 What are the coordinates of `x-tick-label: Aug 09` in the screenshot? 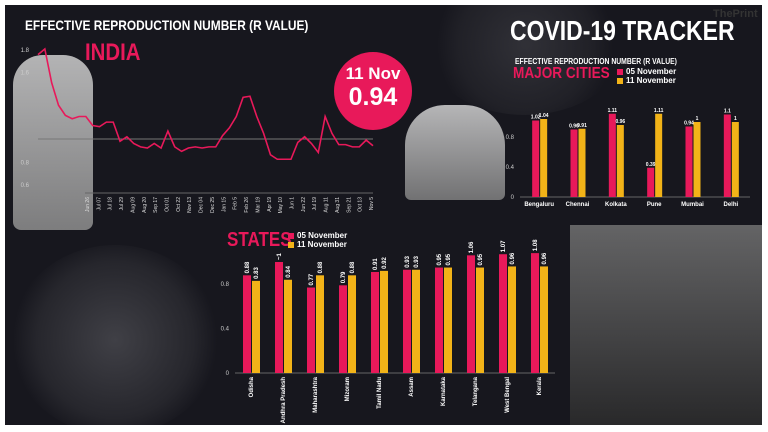 It's located at (133, 205).